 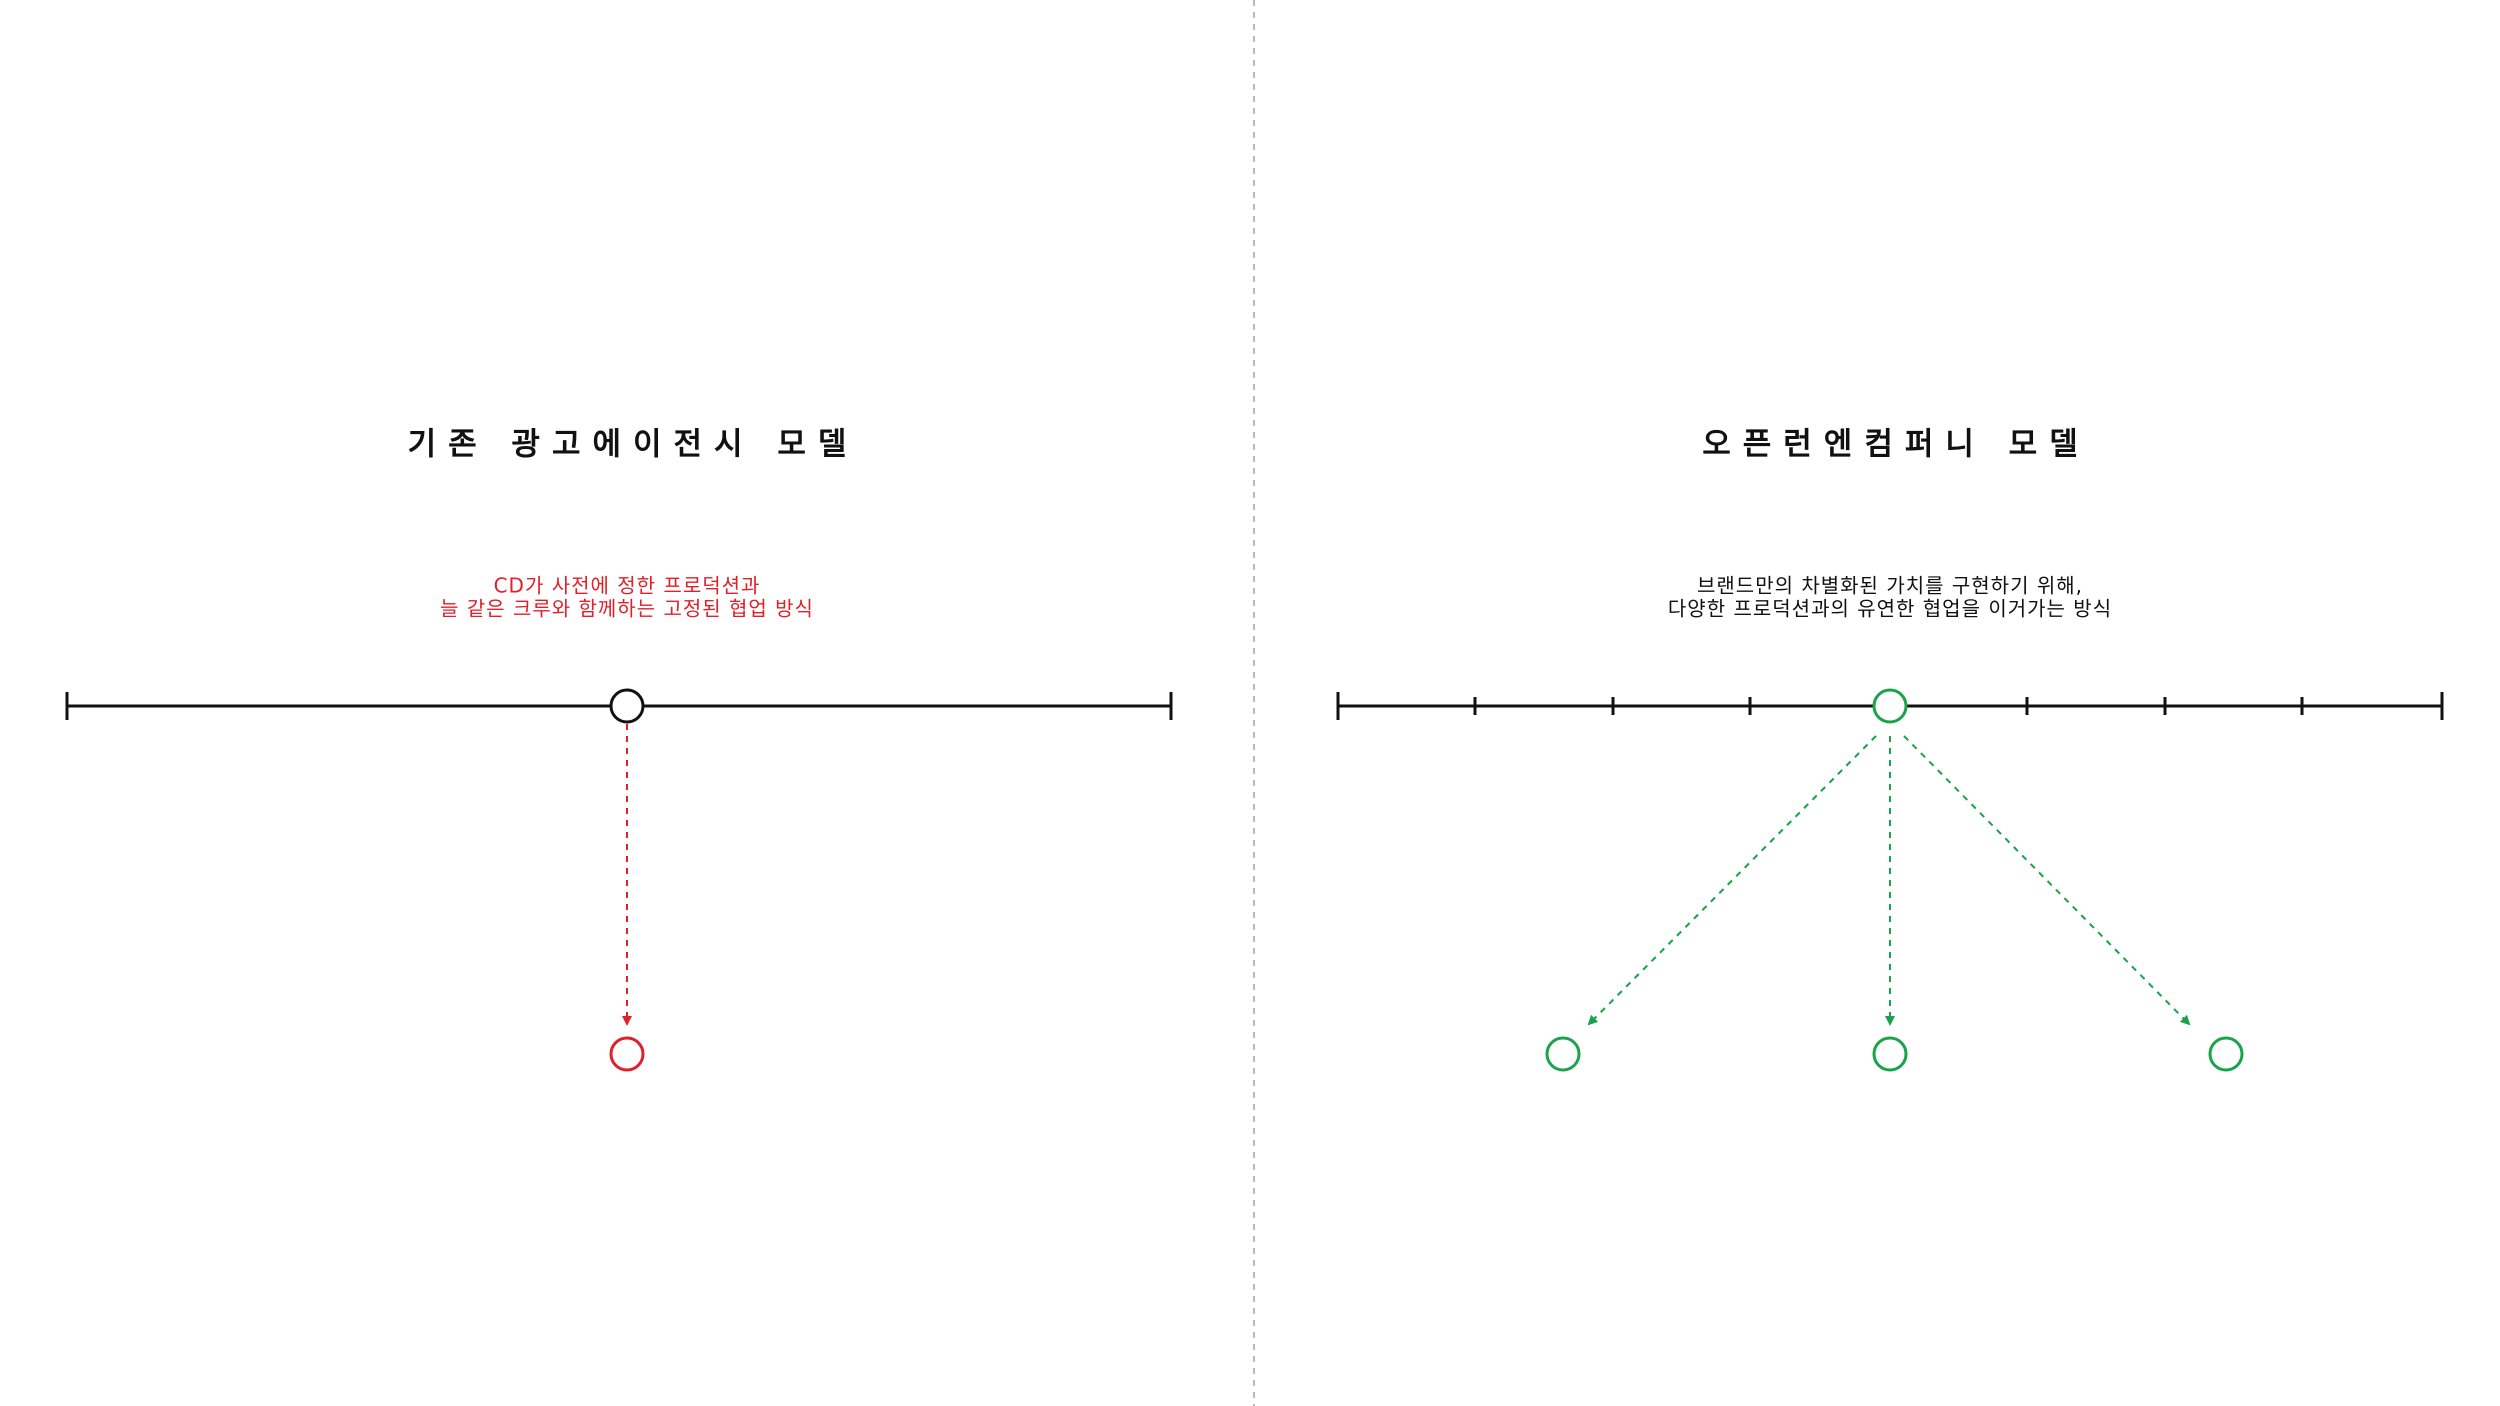 What do you see at coordinates (1890, 586) in the screenshot?
I see `right-caption: 브랜드만의 차별화된 가치를 구현하기 위해,` at bounding box center [1890, 586].